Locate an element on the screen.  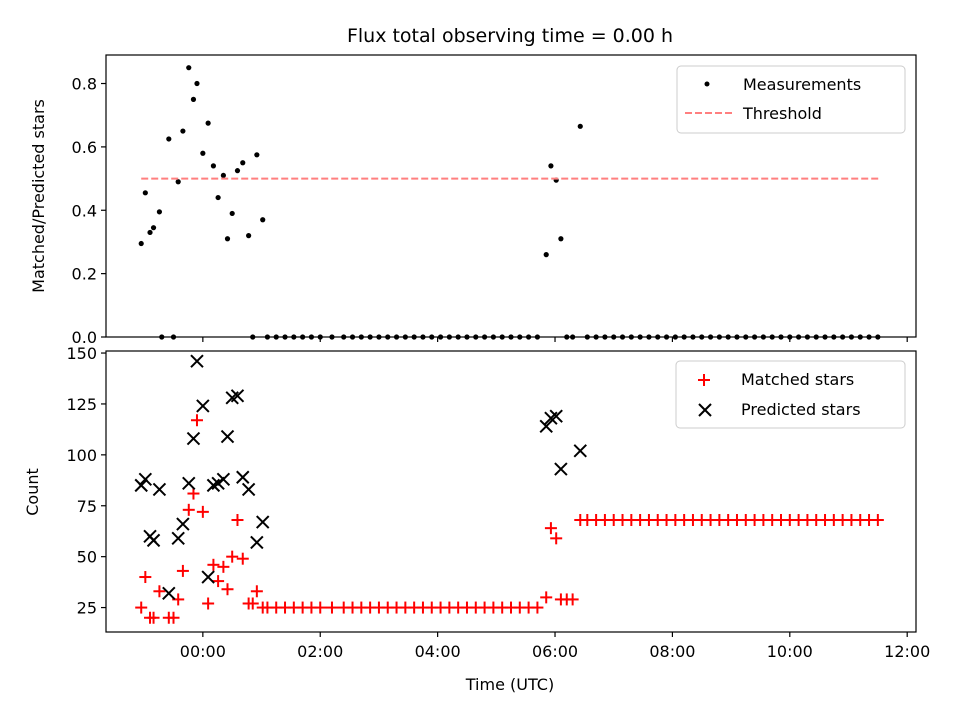
legend-measurements-marker is located at coordinates (707, 84).